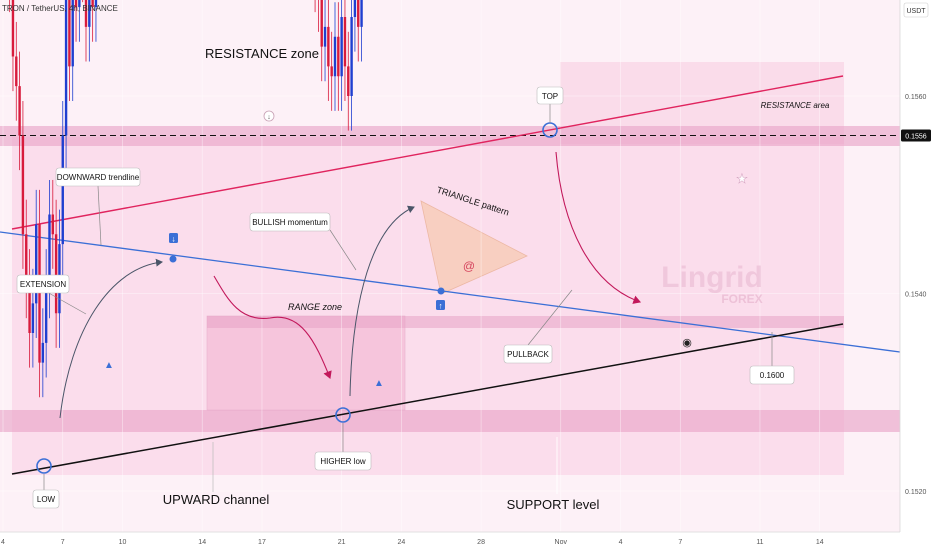 This screenshot has height=550, width=932. I want to click on upward-channel-label: UPWARD channel, so click(216, 499).